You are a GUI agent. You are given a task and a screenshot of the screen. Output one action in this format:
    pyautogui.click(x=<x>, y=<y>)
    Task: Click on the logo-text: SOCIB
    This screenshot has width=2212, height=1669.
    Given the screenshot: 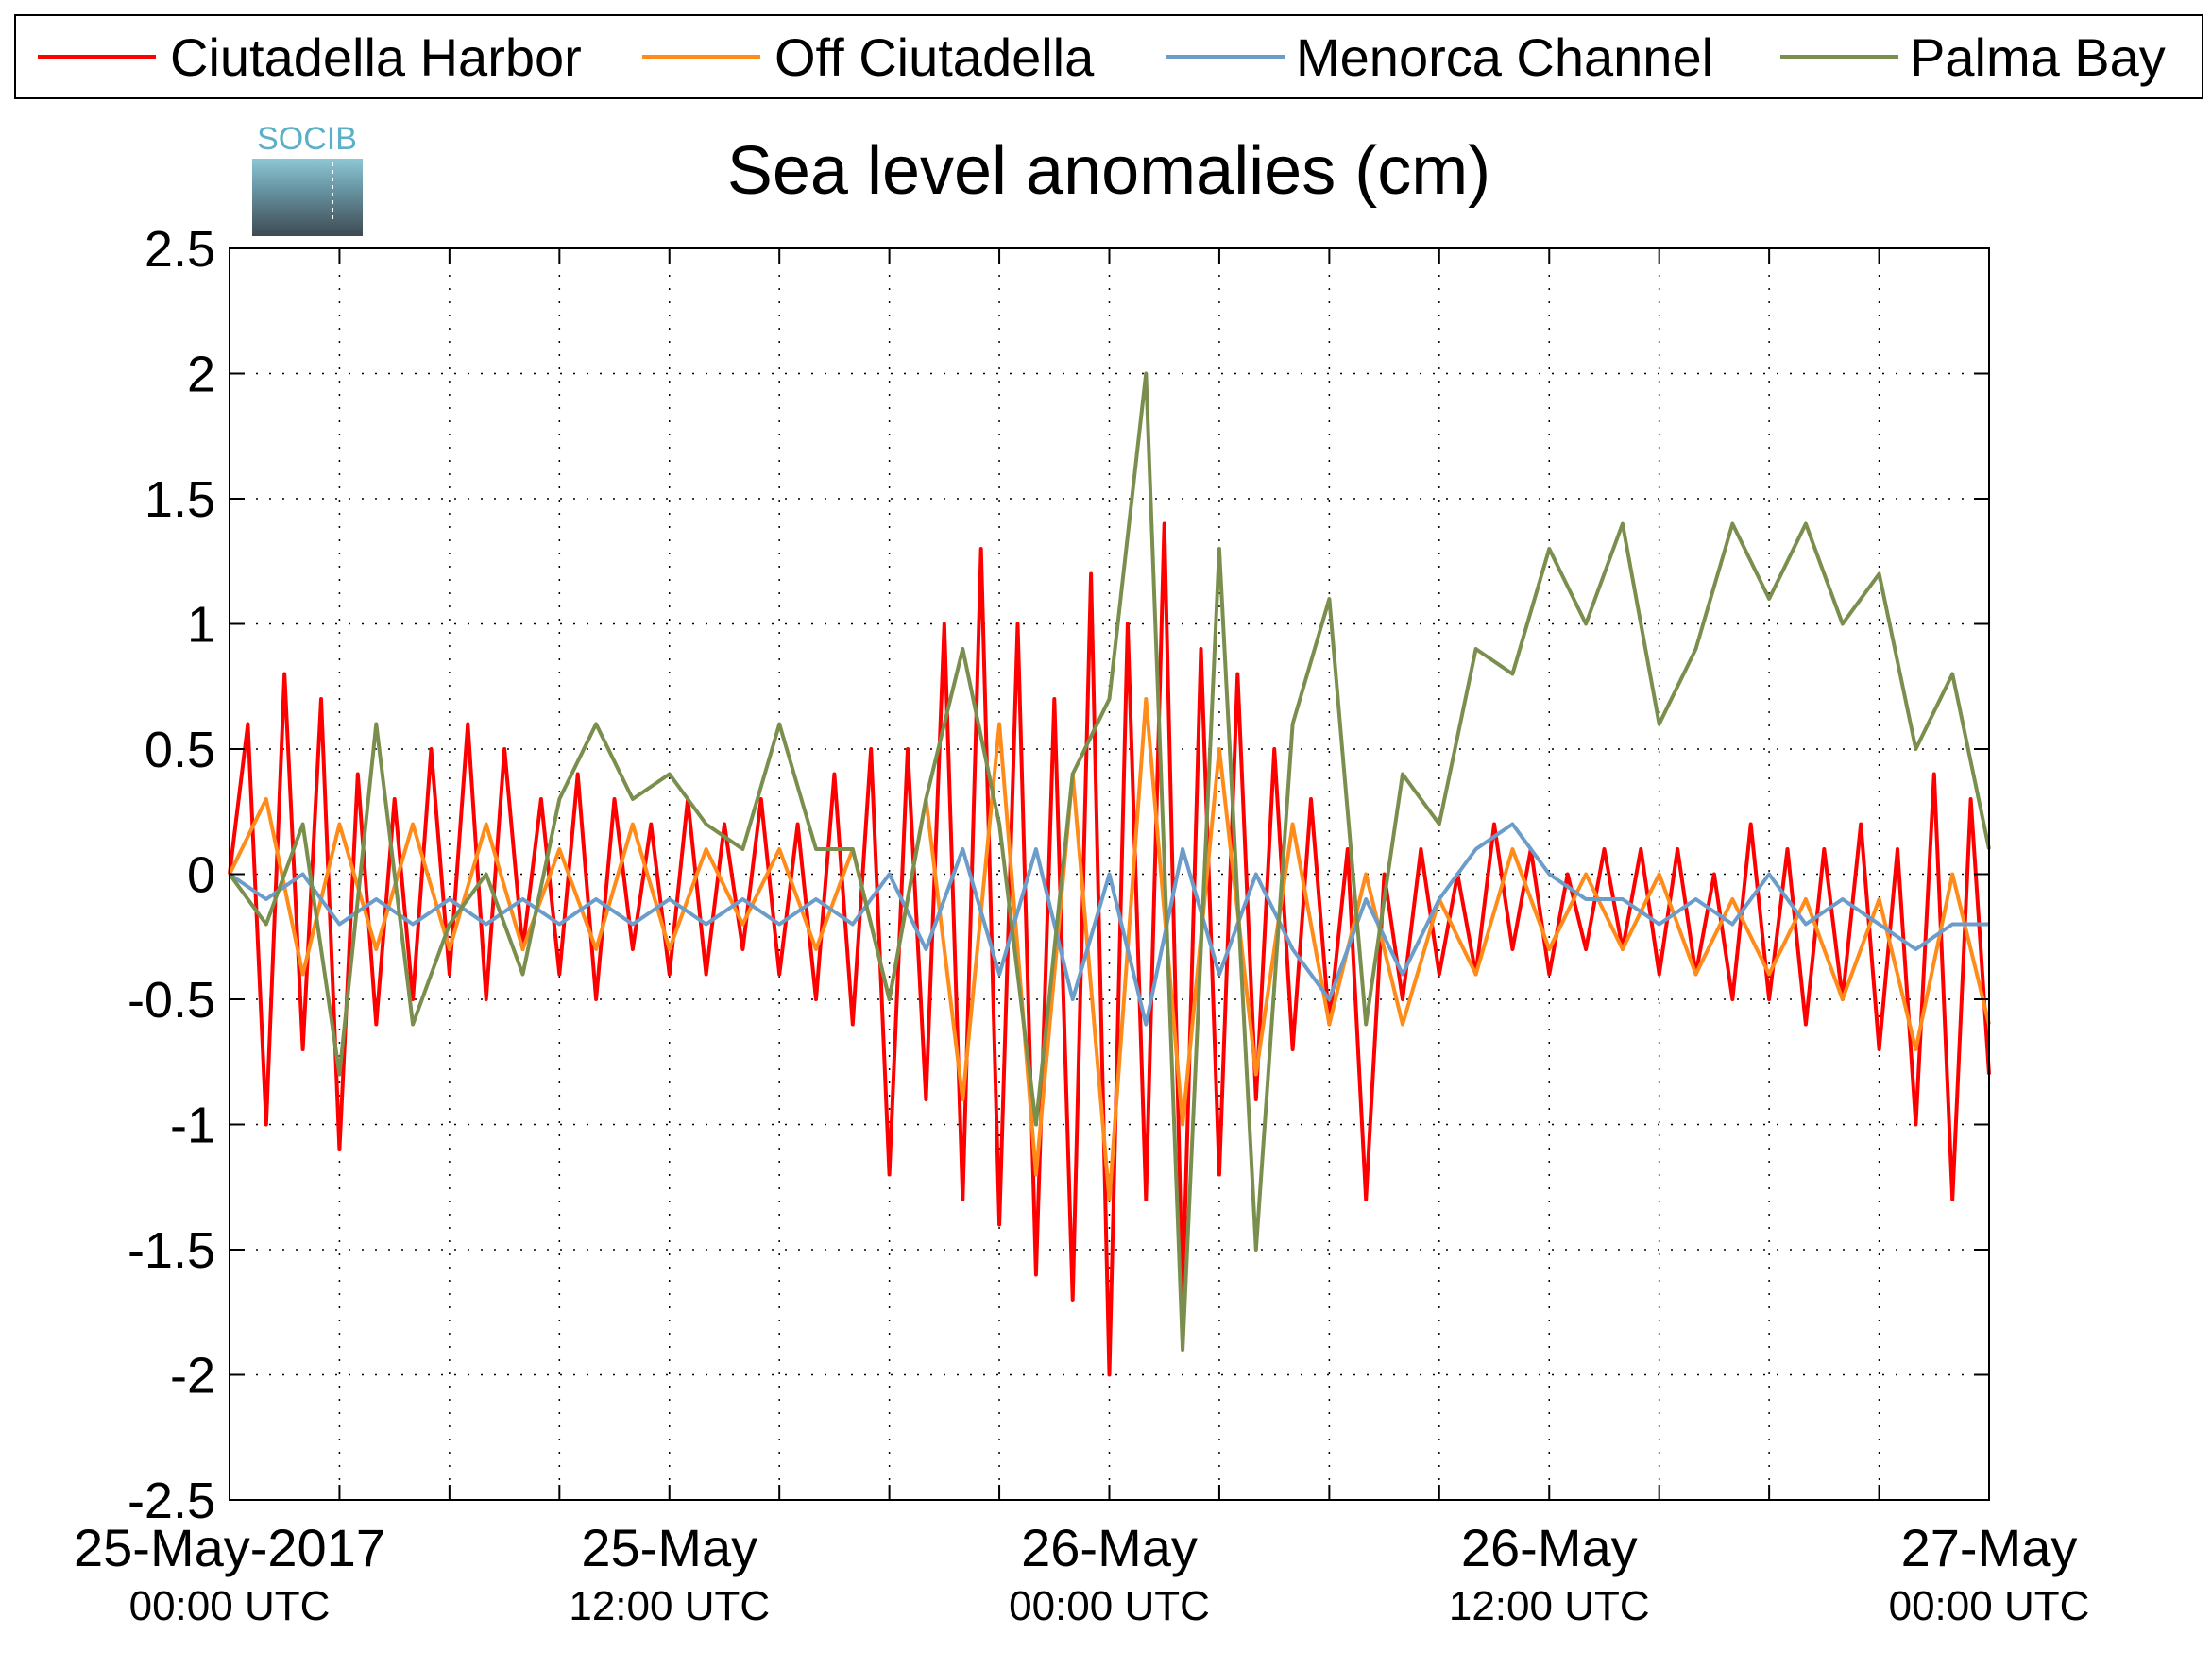 What is the action you would take?
    pyautogui.click(x=307, y=139)
    